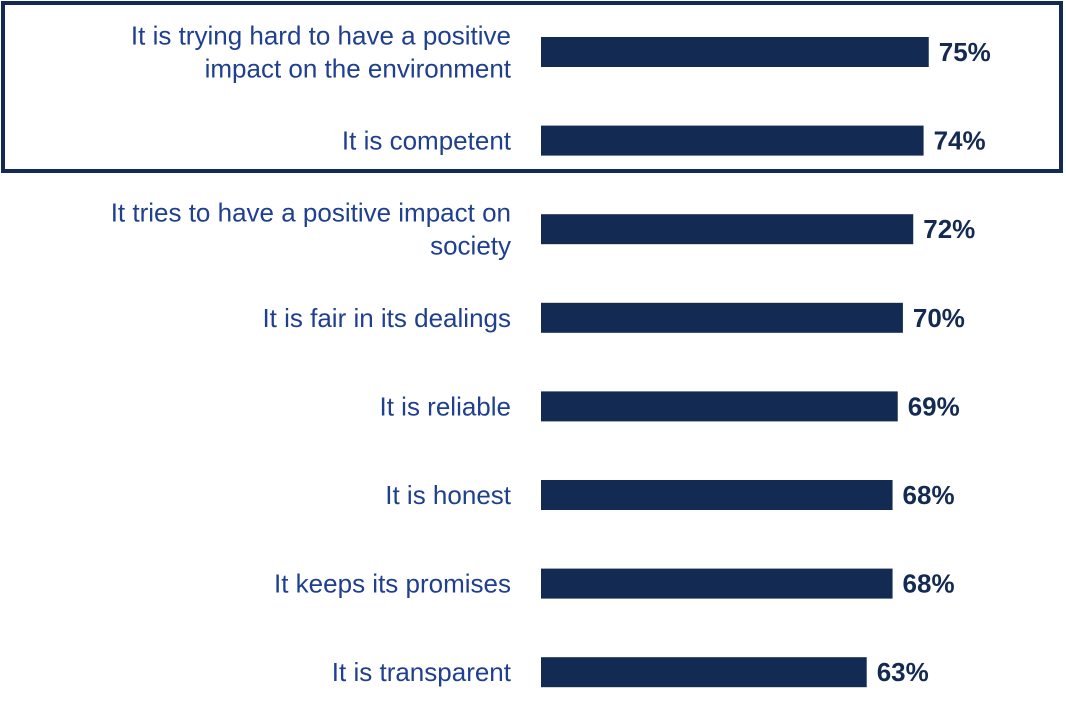 This screenshot has width=1066, height=702. What do you see at coordinates (960, 141) in the screenshot?
I see `value-label-1: 74%` at bounding box center [960, 141].